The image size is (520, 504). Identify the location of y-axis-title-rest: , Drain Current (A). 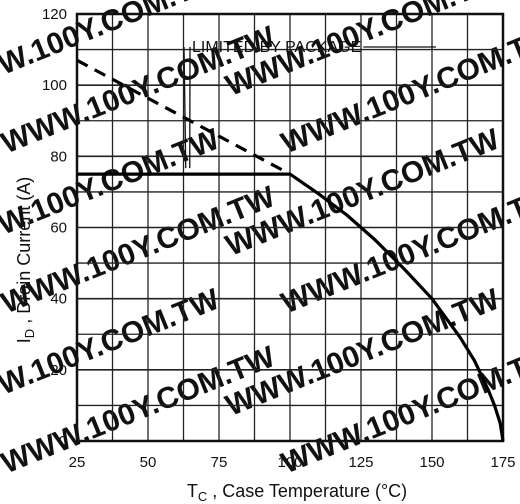
(24, 253).